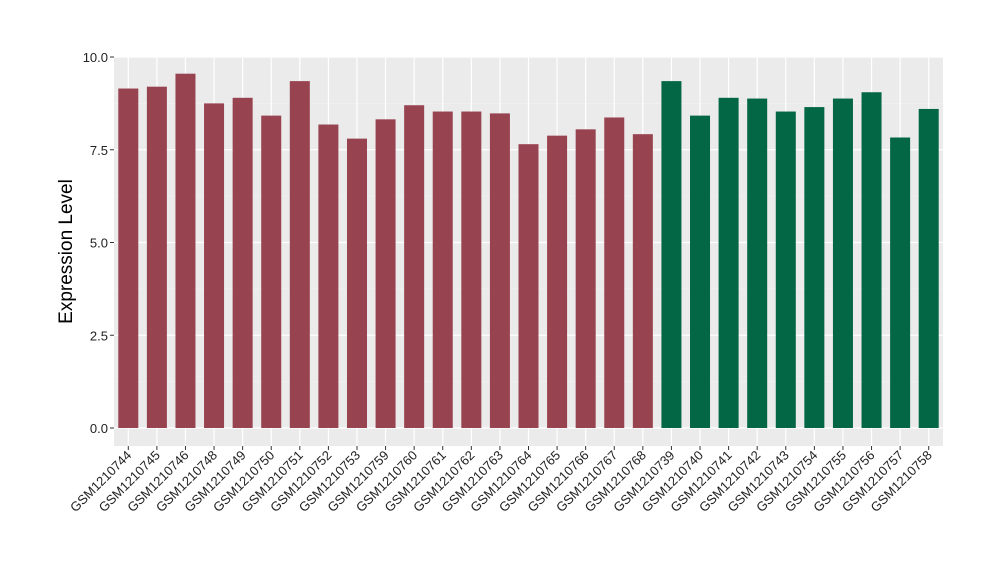  Describe the element at coordinates (99, 428) in the screenshot. I see `y-tick-label: 0.0` at that location.